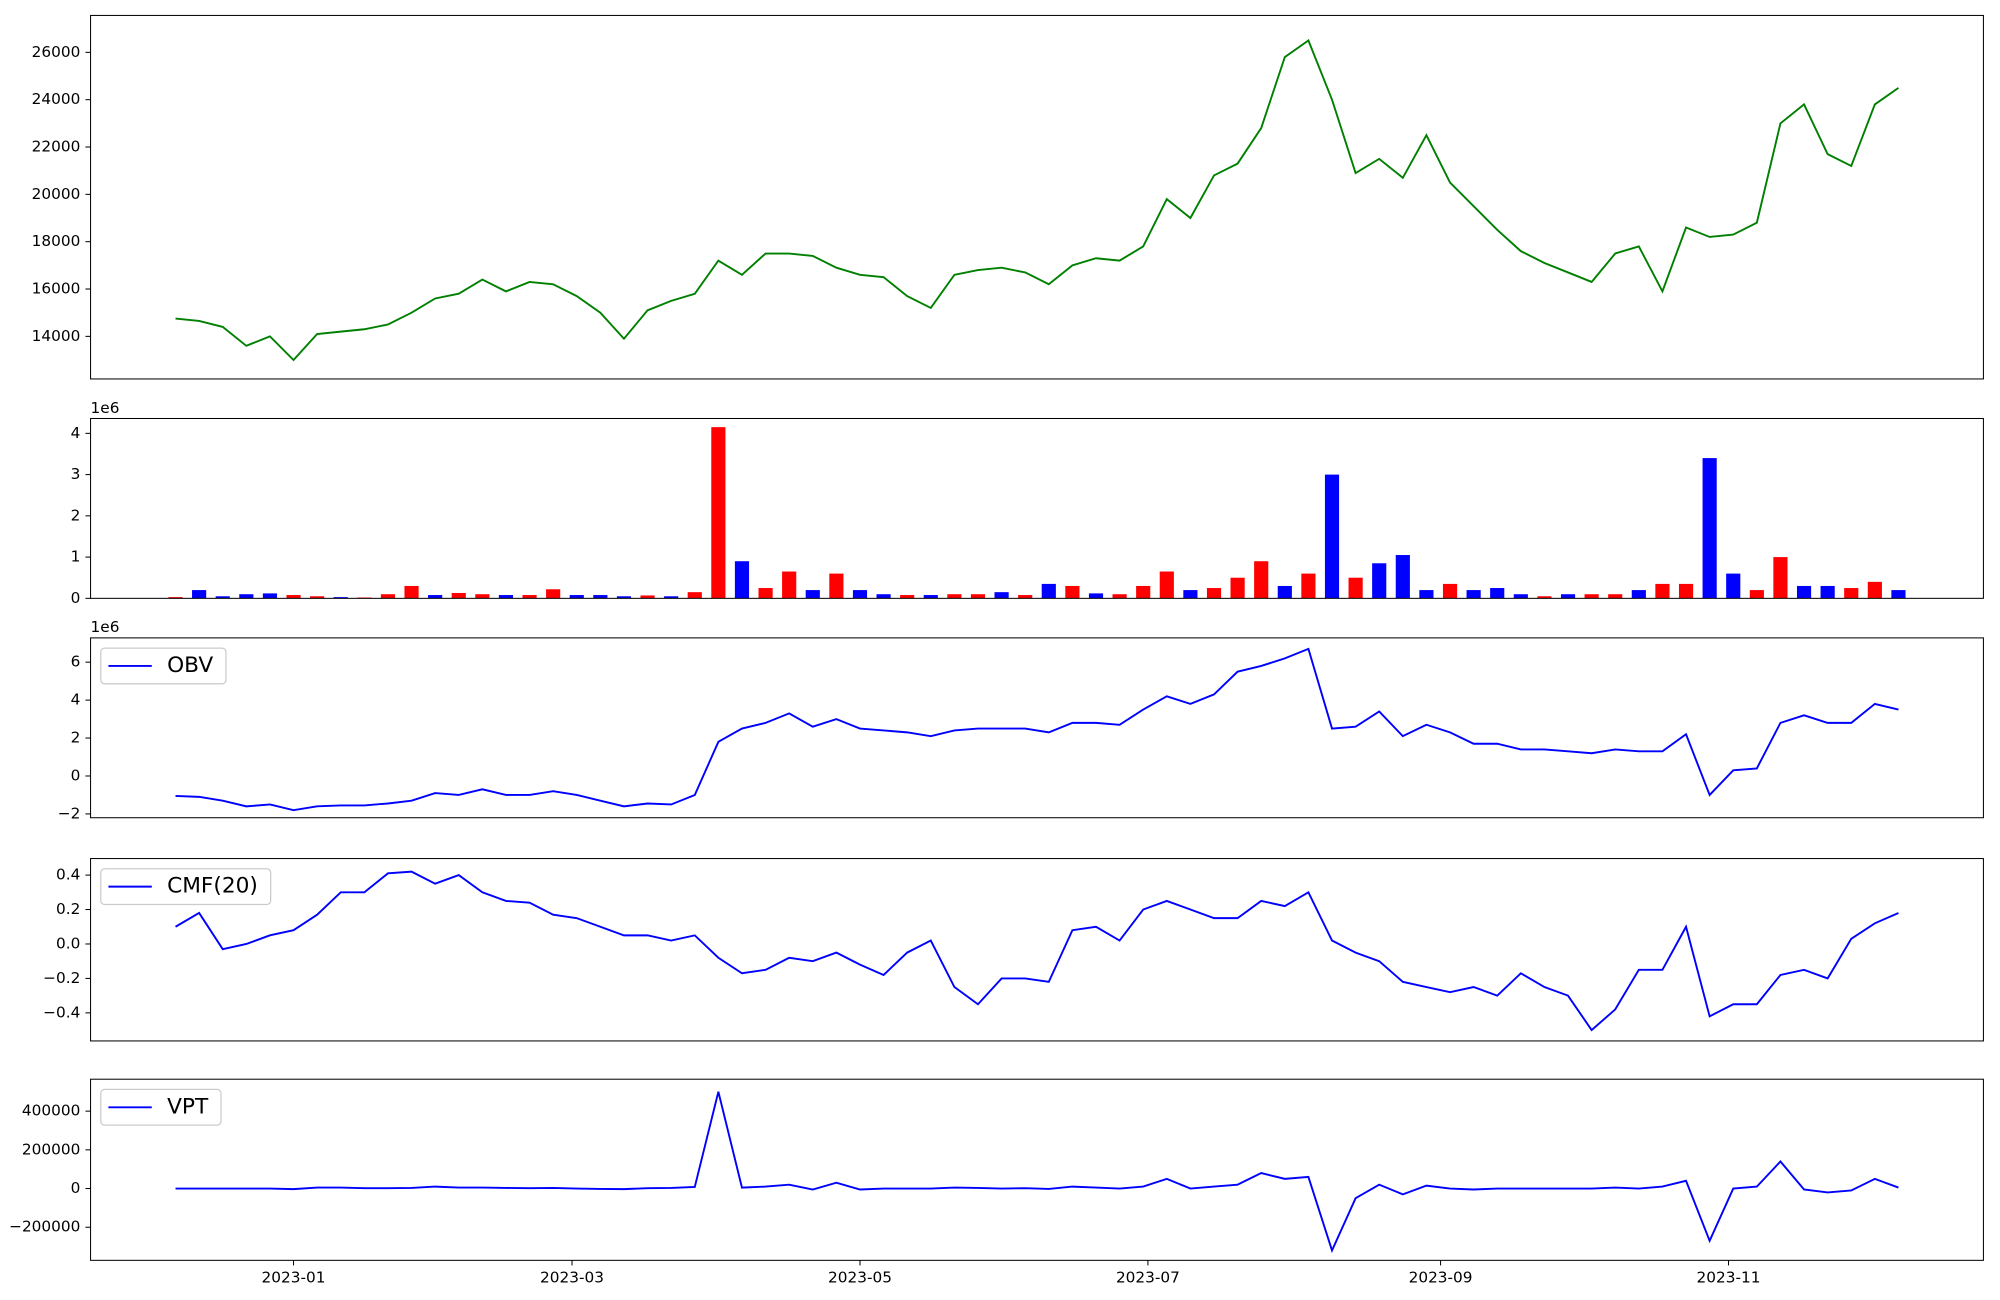  I want to click on panel: −0.4 −0.2 0.0 0.2 0.4 CMF(20), so click(1013, 950).